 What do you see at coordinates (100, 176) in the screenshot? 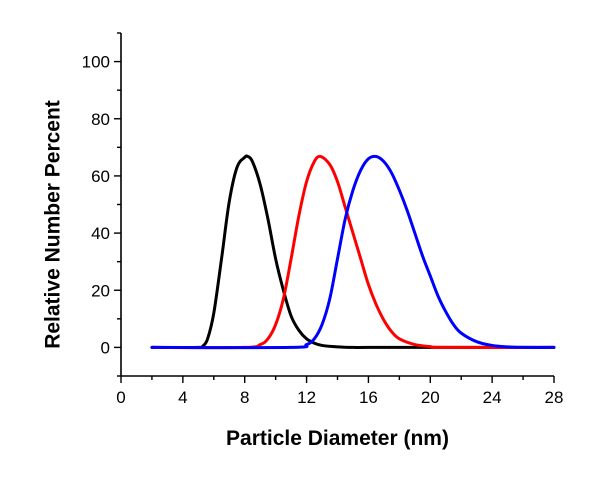
I see `y-tick-label: 60` at bounding box center [100, 176].